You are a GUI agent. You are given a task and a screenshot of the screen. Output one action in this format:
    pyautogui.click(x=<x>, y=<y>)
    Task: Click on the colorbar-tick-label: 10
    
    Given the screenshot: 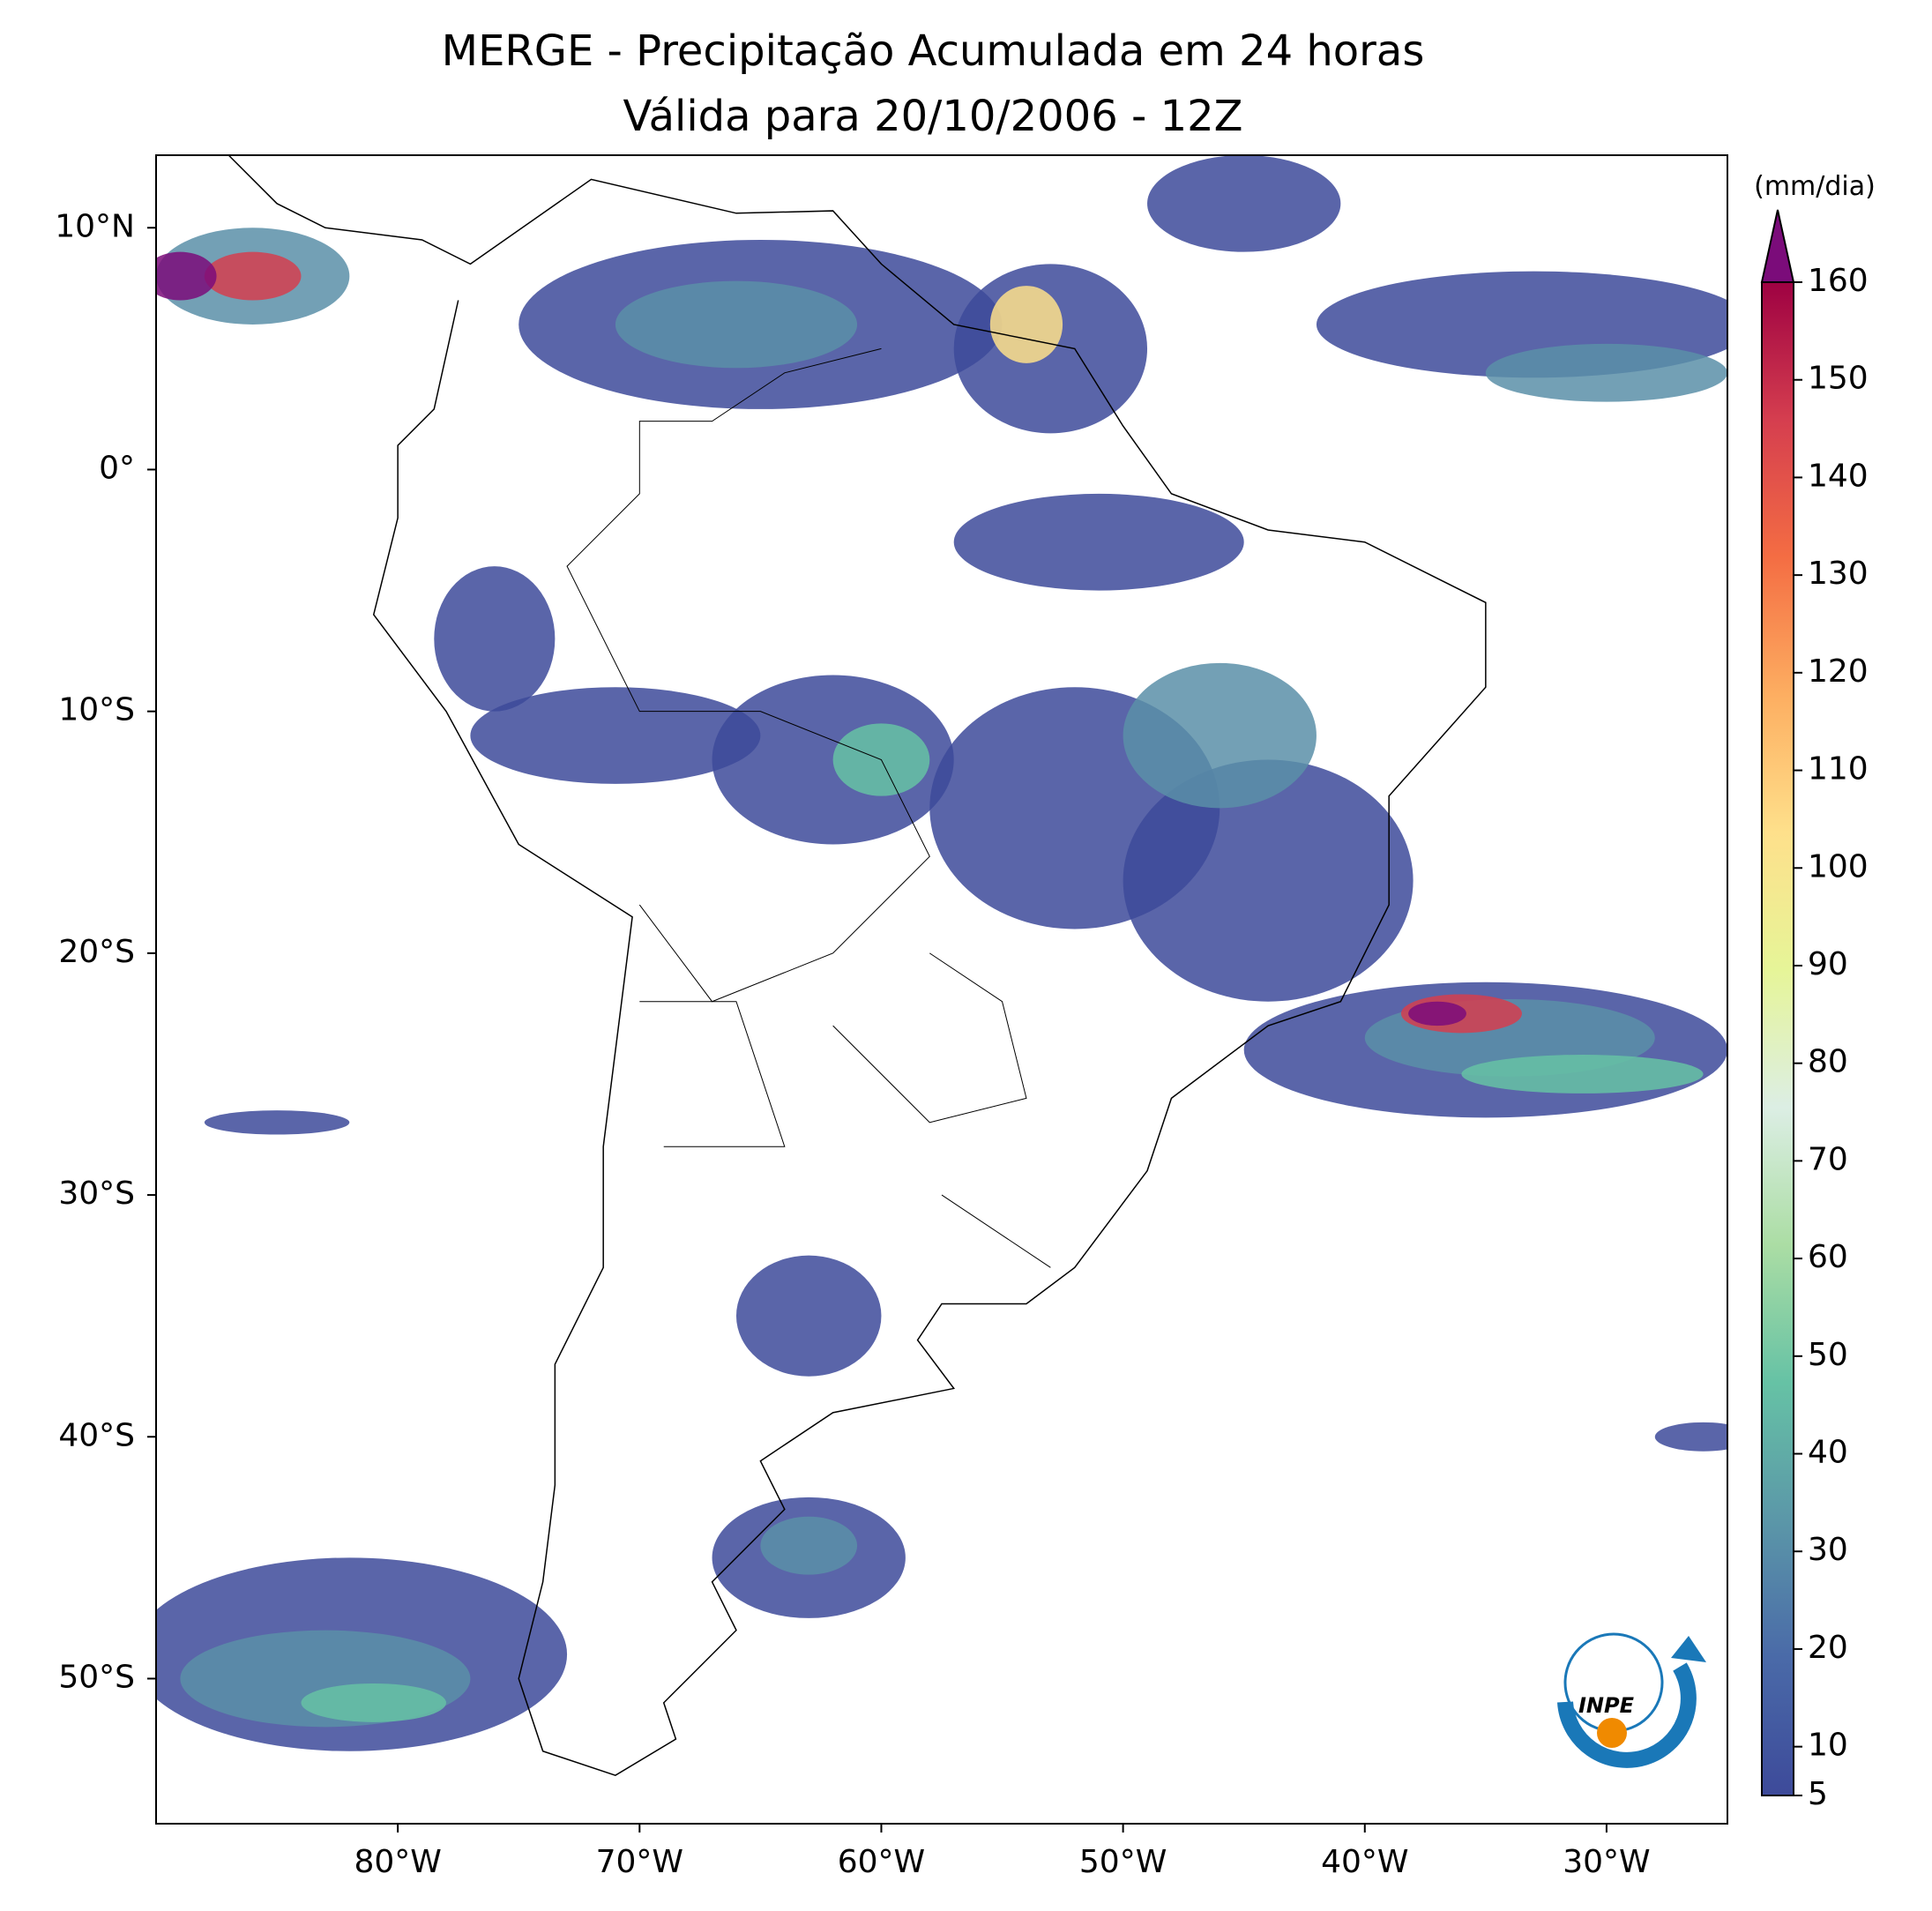 What is the action you would take?
    pyautogui.click(x=1828, y=1746)
    